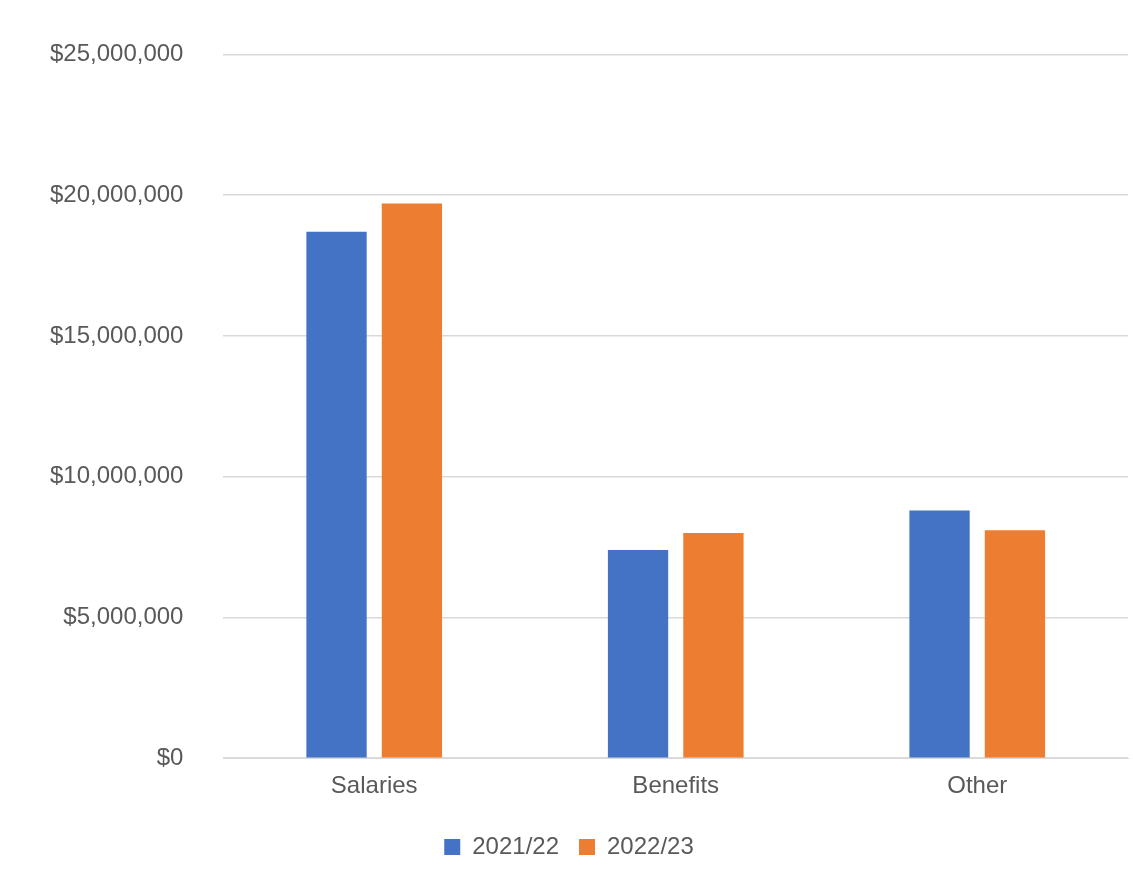  What do you see at coordinates (117, 193) in the screenshot?
I see `y-tick-label: $20,000,000` at bounding box center [117, 193].